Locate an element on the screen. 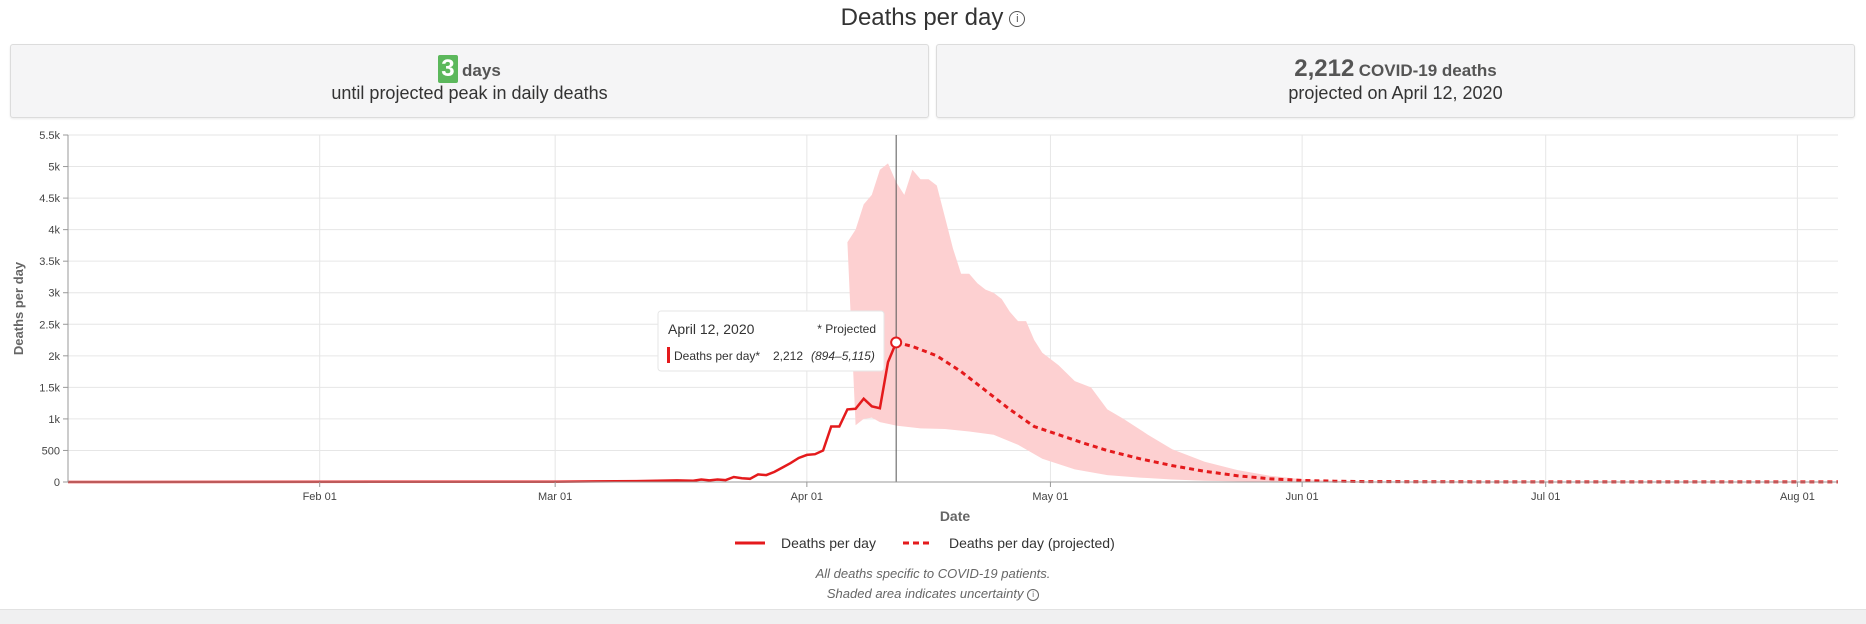 The width and height of the screenshot is (1866, 624). y-tick-label: 0 is located at coordinates (57, 483).